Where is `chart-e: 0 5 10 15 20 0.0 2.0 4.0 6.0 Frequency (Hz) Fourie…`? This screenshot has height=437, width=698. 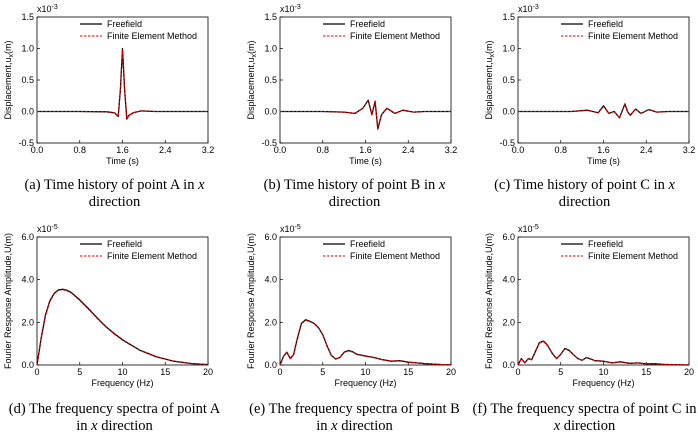 chart-e: 0 5 10 15 20 0.0 2.0 4.0 6.0 Frequency (Hz) Fourie… is located at coordinates (351, 306).